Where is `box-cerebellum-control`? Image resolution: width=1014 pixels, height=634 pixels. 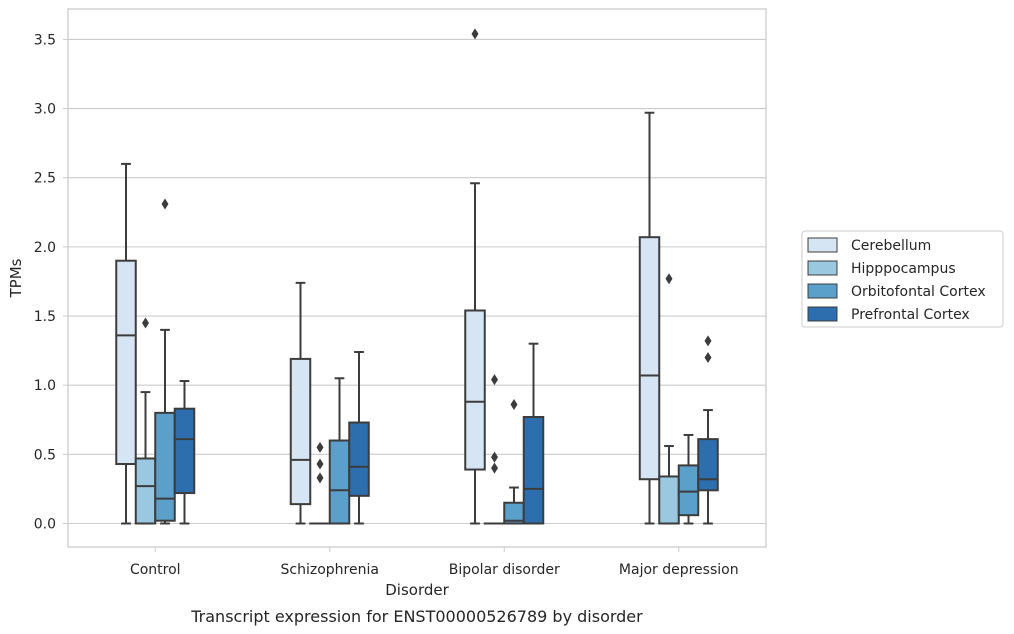
box-cerebellum-control is located at coordinates (126, 343).